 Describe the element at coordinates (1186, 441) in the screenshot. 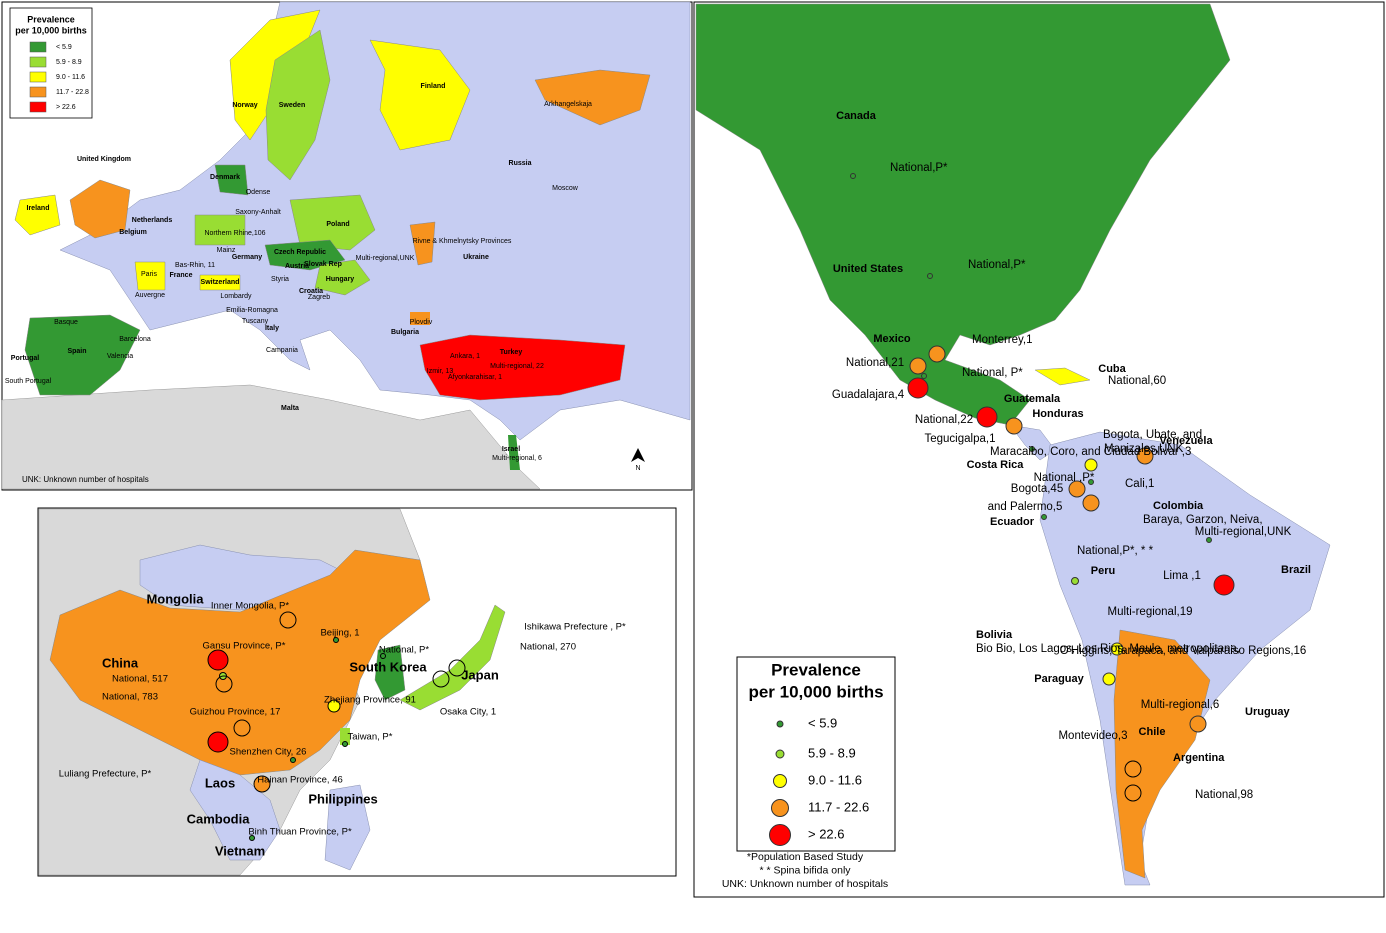

I see `place-label: Venezuela` at that location.